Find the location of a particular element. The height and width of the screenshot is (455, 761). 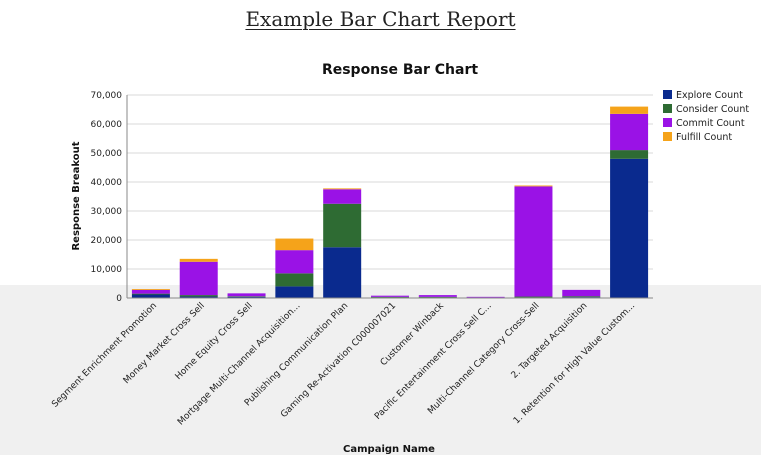

x-category-label: Publishing Communication Plan is located at coordinates (296, 354).